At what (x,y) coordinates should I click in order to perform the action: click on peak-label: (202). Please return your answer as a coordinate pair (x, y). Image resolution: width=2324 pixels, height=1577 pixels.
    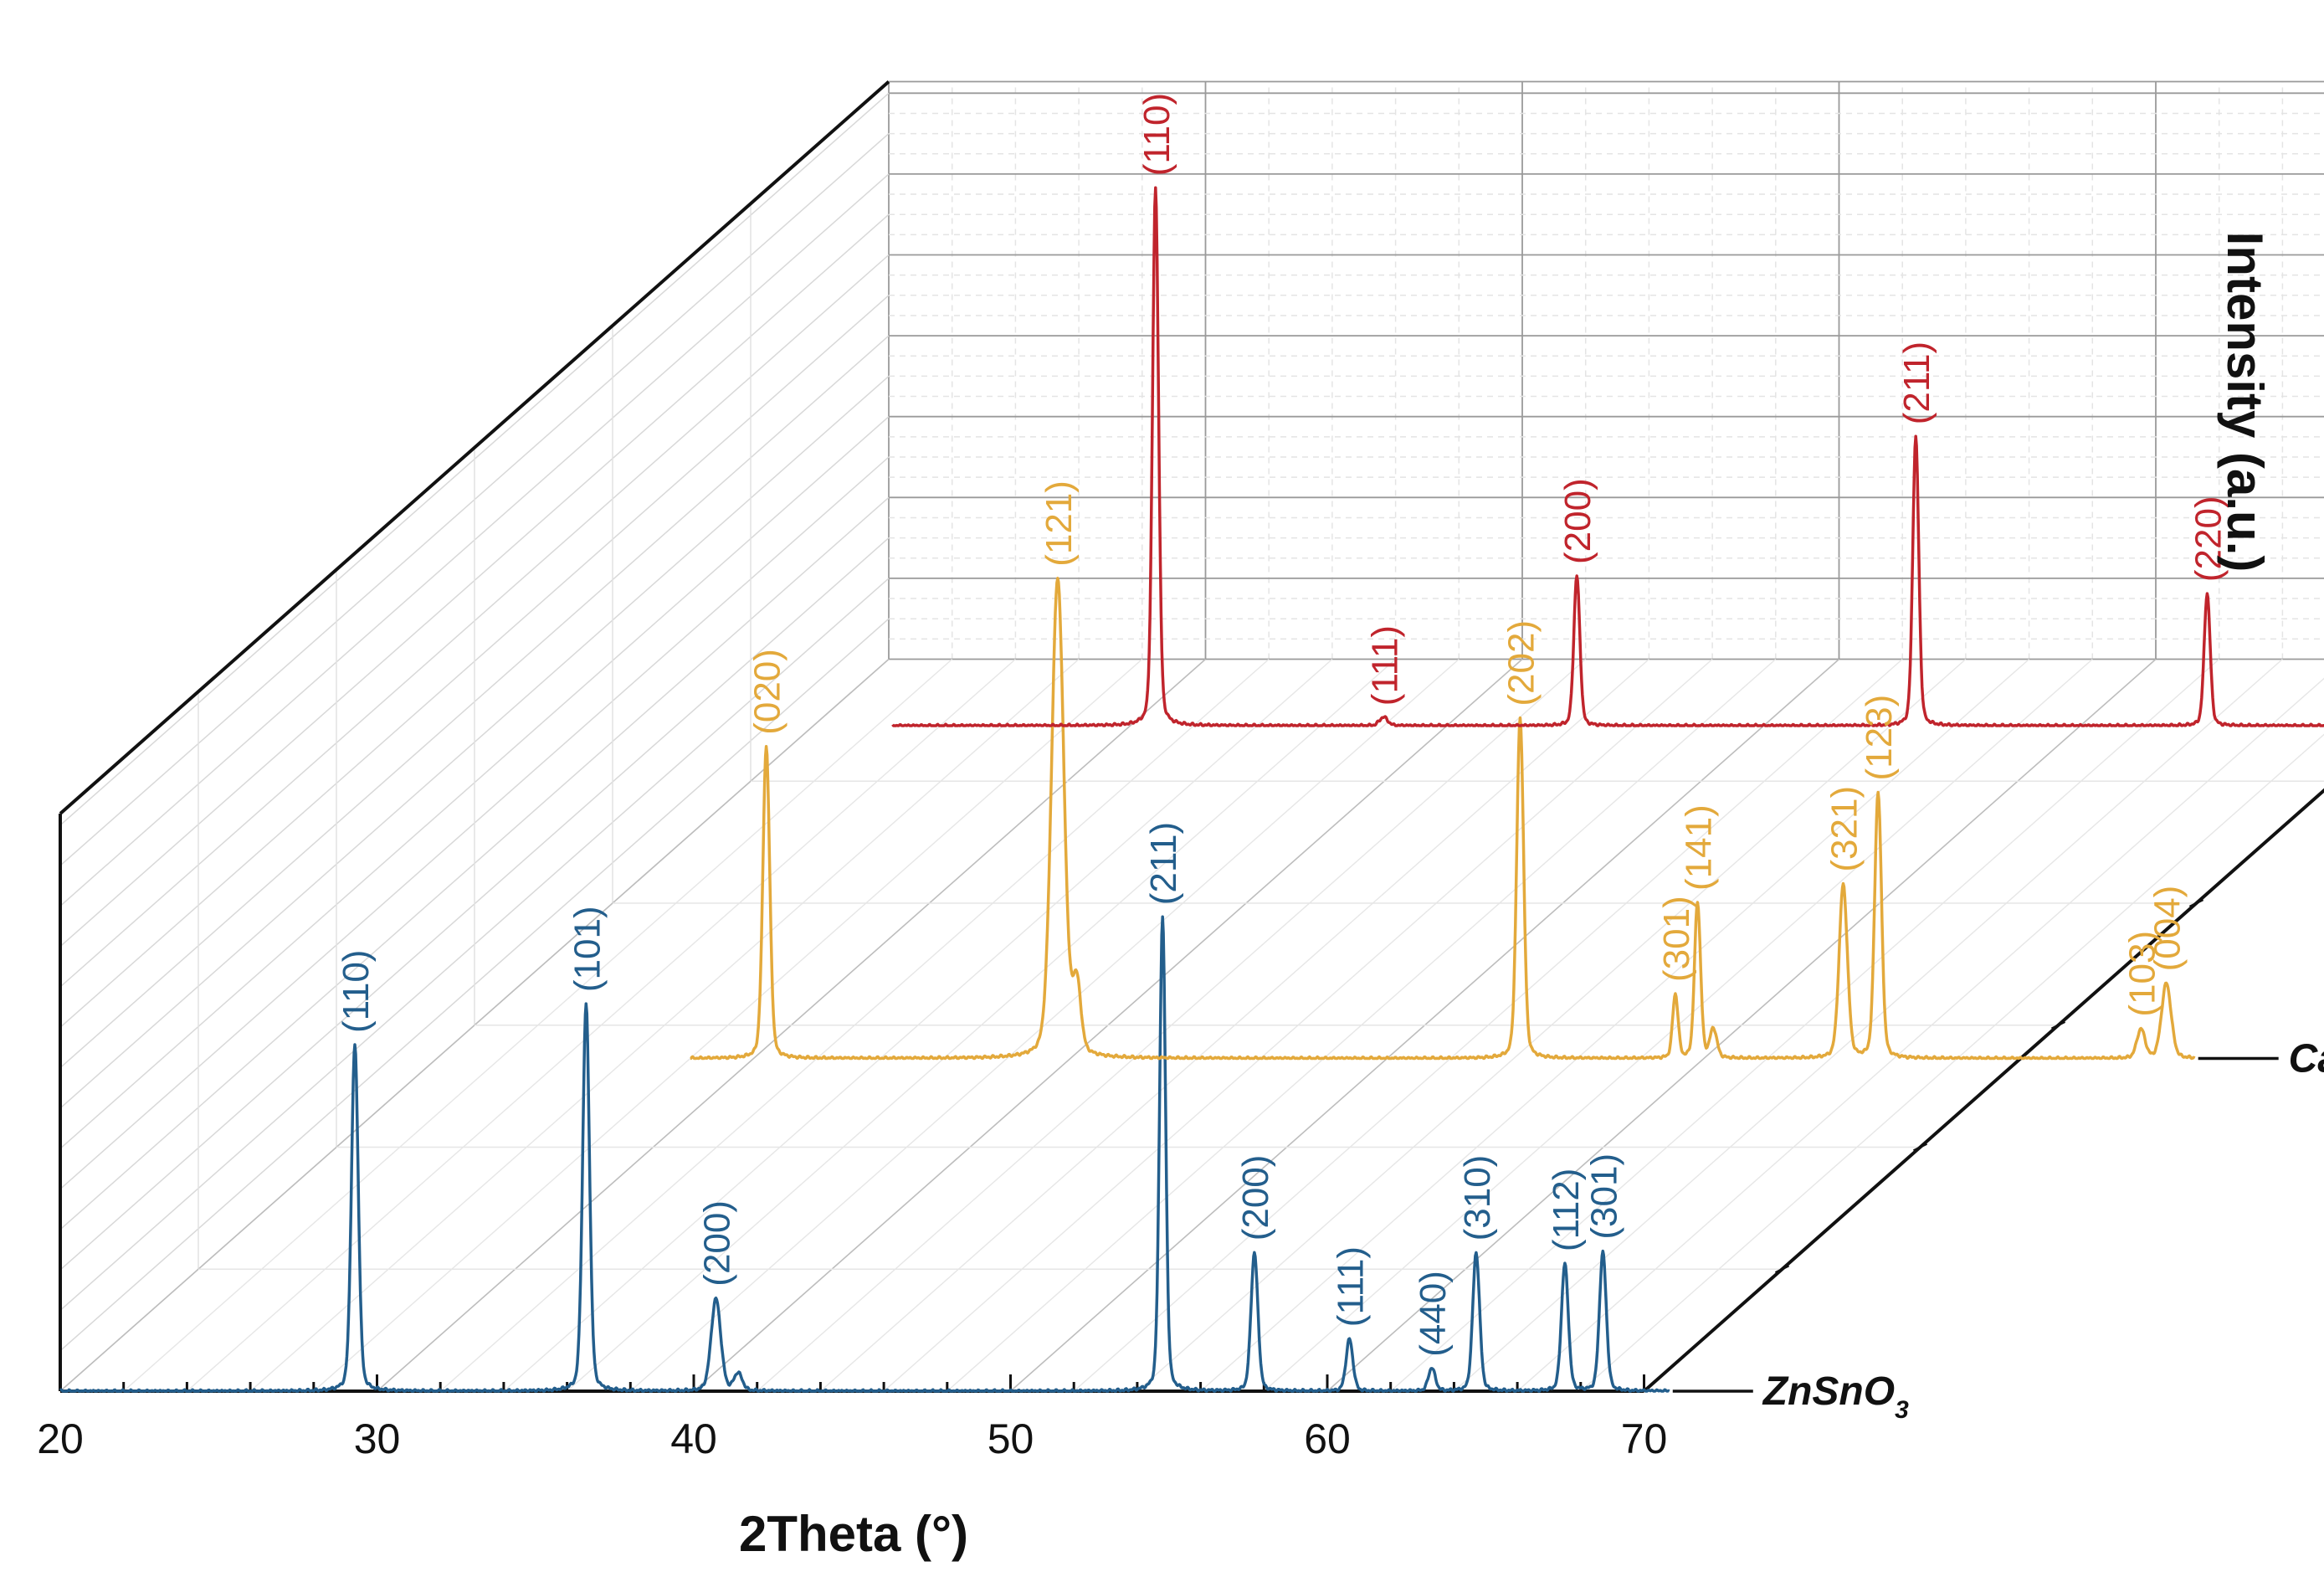
    Looking at the image, I should click on (1521, 663).